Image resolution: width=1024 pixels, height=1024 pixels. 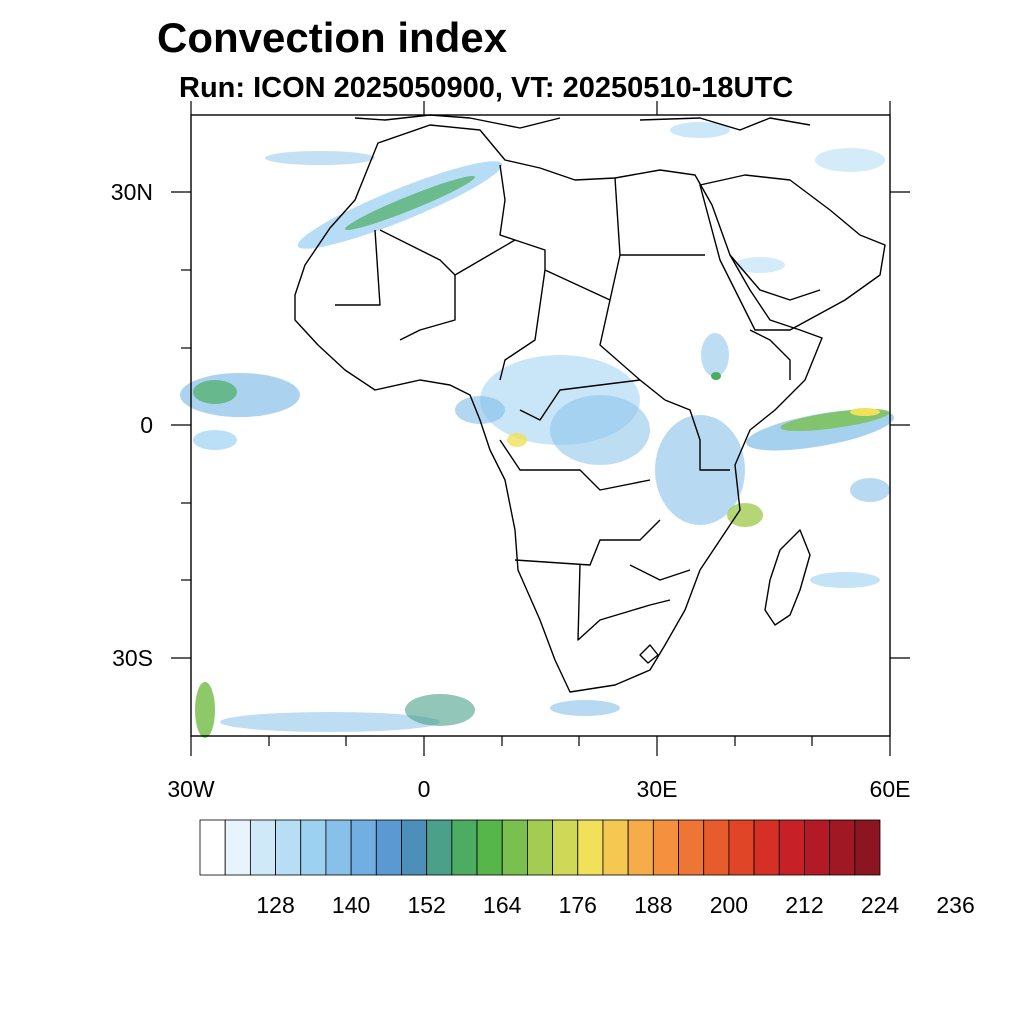 I want to click on colorbar-tick-label: 128, so click(x=275, y=905).